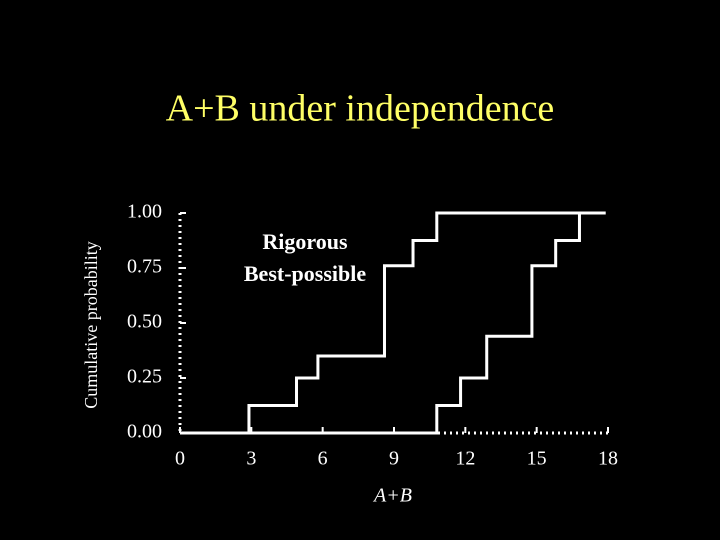 The image size is (720, 540). What do you see at coordinates (144, 322) in the screenshot?
I see `y-tick-label: 0.50` at bounding box center [144, 322].